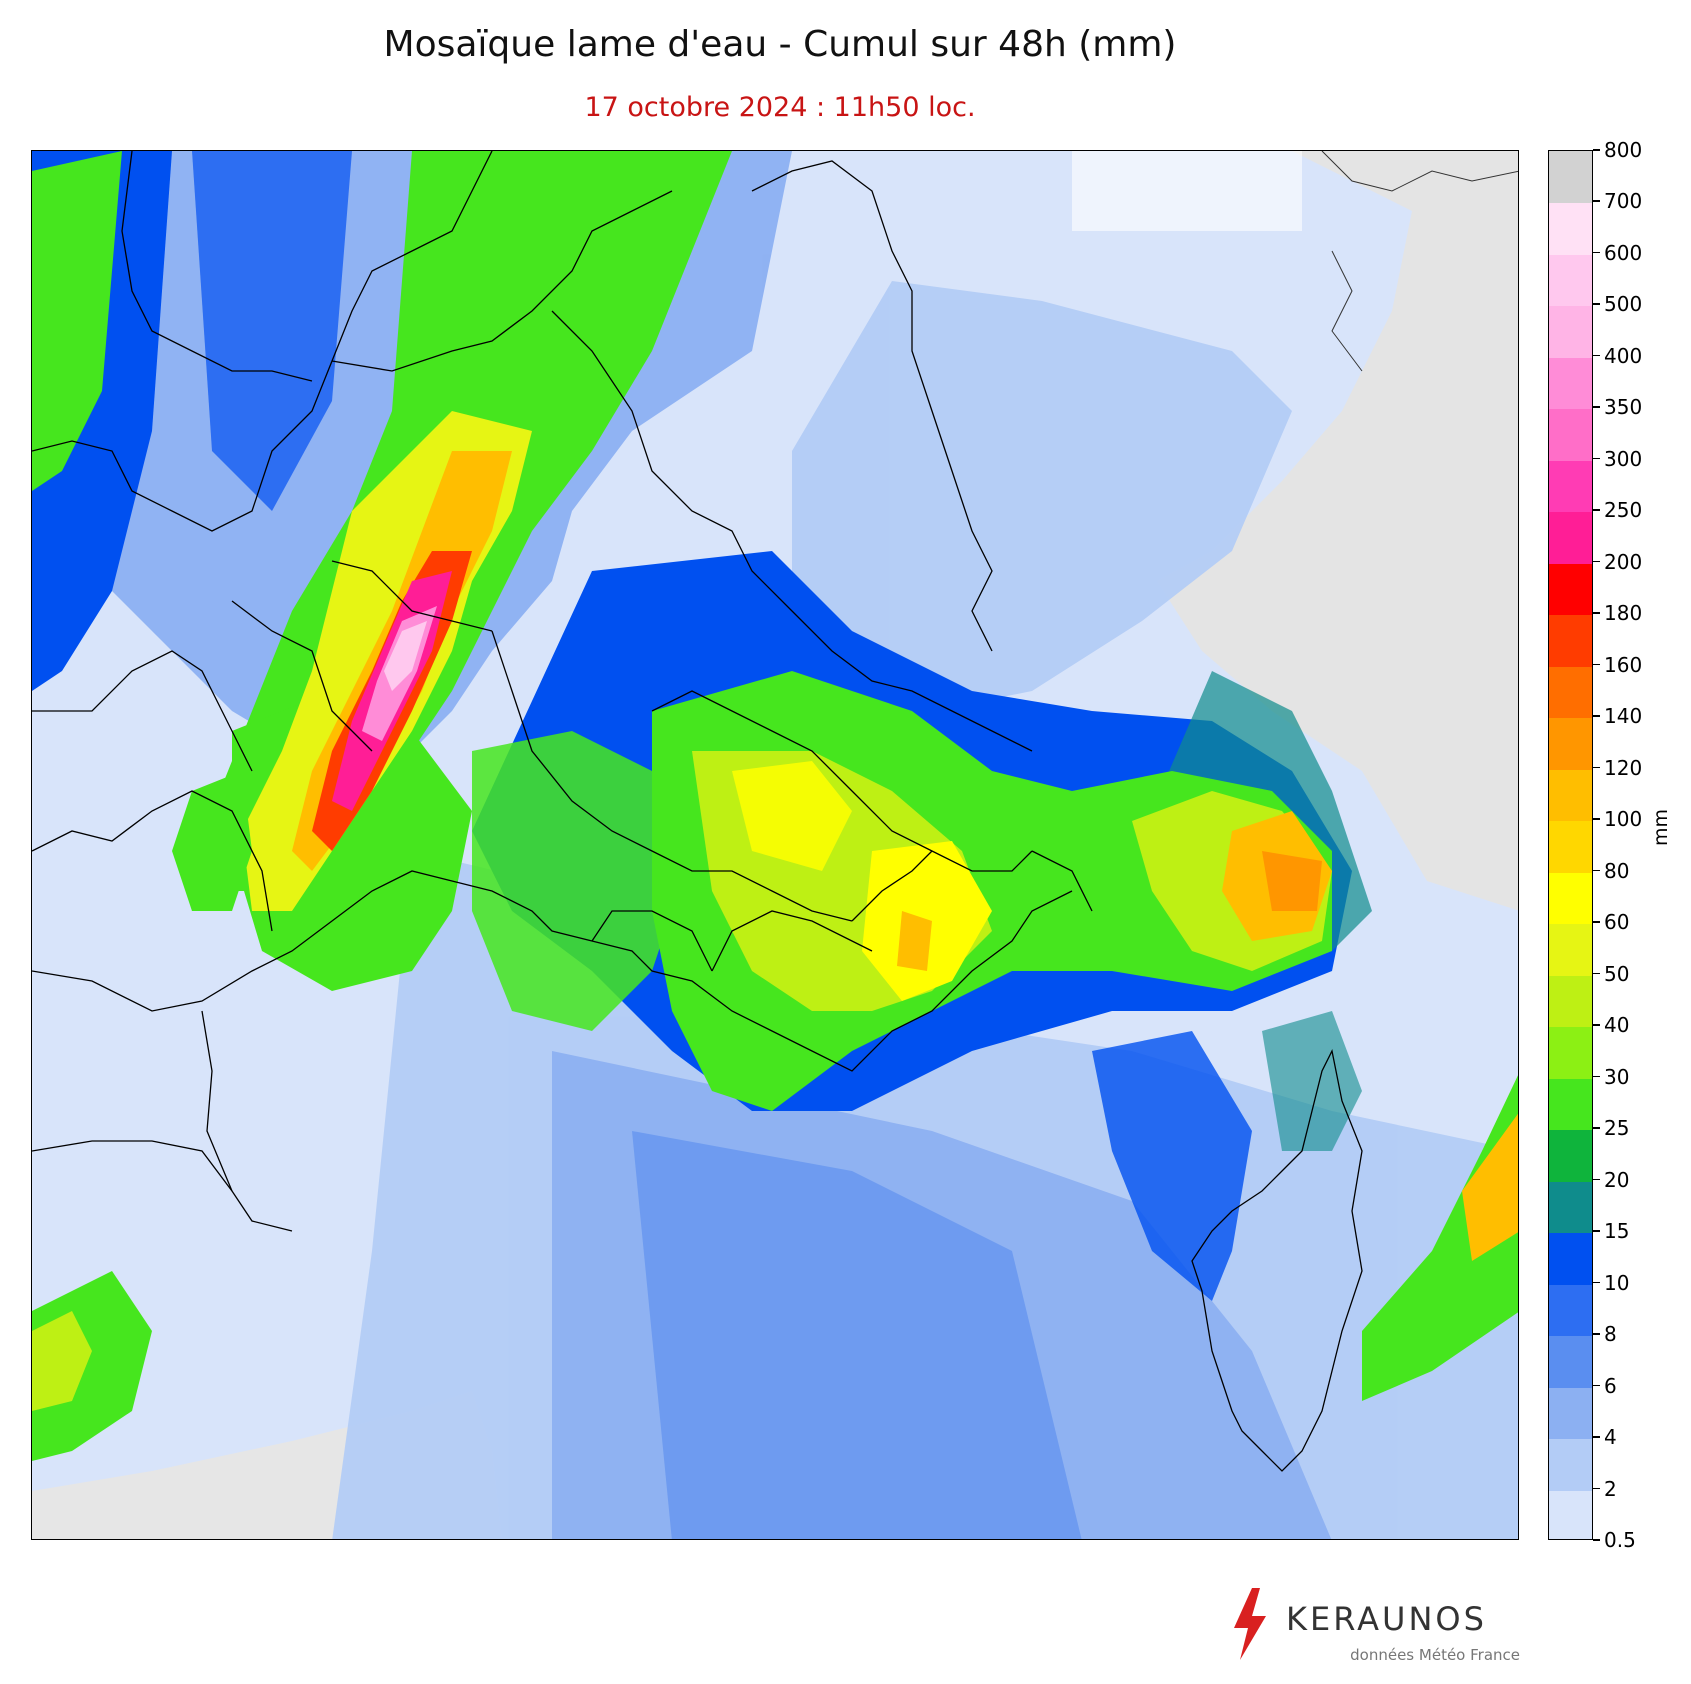 The height and width of the screenshot is (1684, 1691). What do you see at coordinates (1435, 1655) in the screenshot?
I see `data-credit: données Météo France` at bounding box center [1435, 1655].